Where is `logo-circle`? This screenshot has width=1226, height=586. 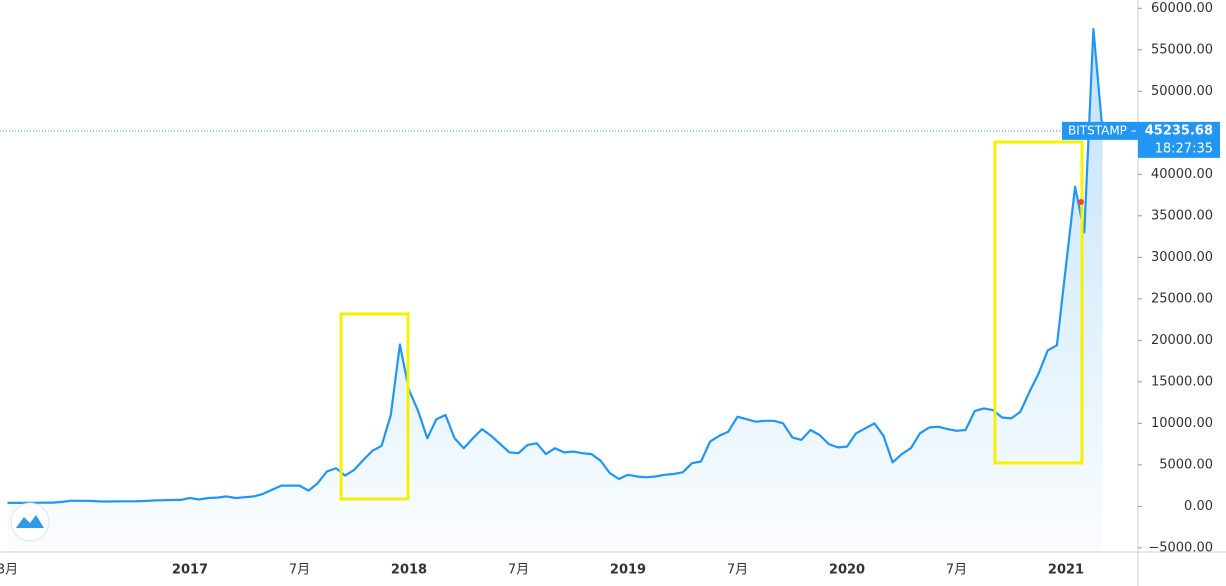
logo-circle is located at coordinates (30, 522).